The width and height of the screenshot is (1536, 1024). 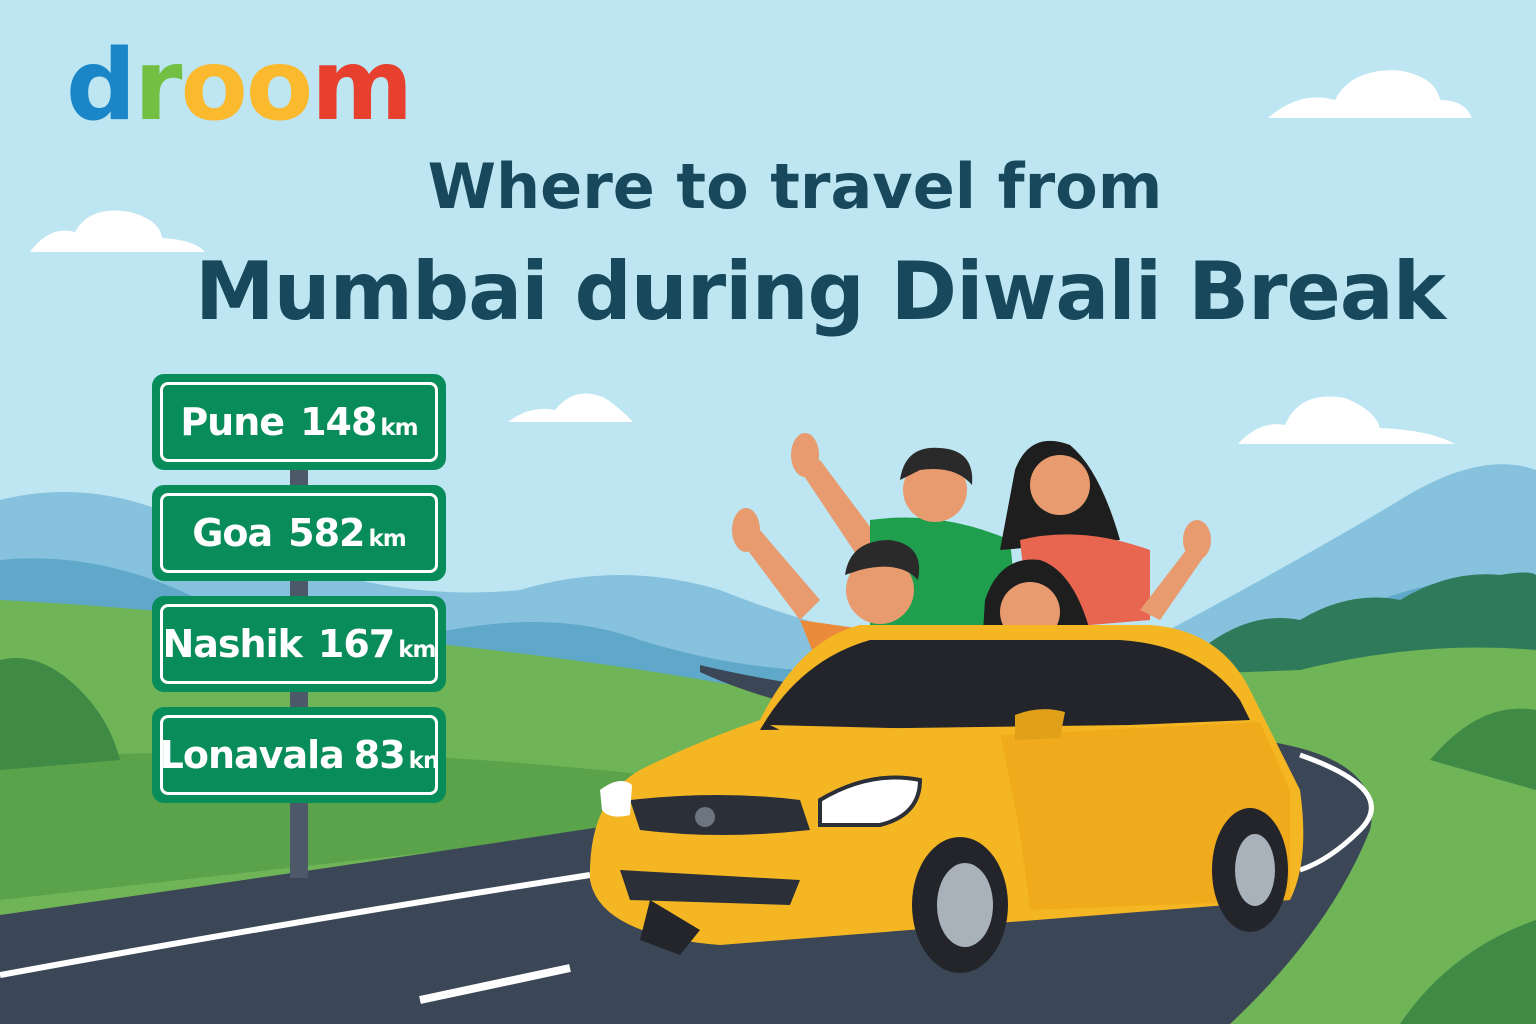 I want to click on sign-goa: Goa 582 km, so click(x=299, y=533).